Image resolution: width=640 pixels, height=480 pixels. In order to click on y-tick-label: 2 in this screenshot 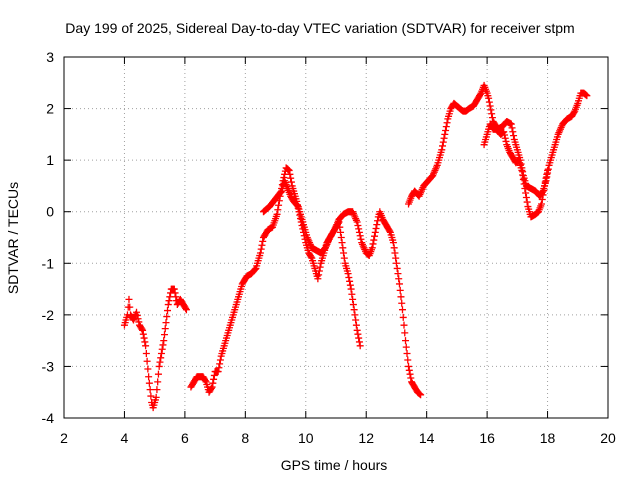, I will do `click(50, 109)`.